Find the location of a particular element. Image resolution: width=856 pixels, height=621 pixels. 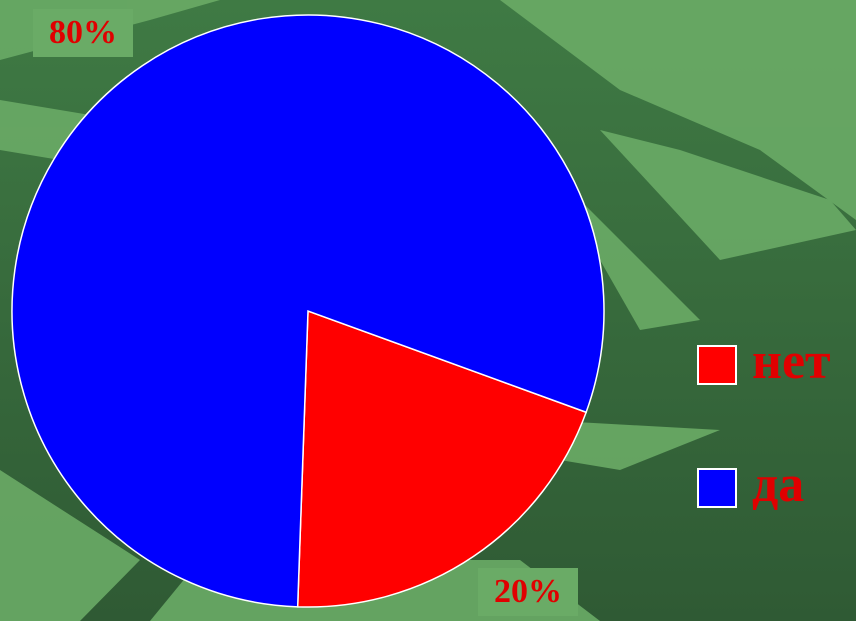

legend-label: нет is located at coordinates (791, 361).